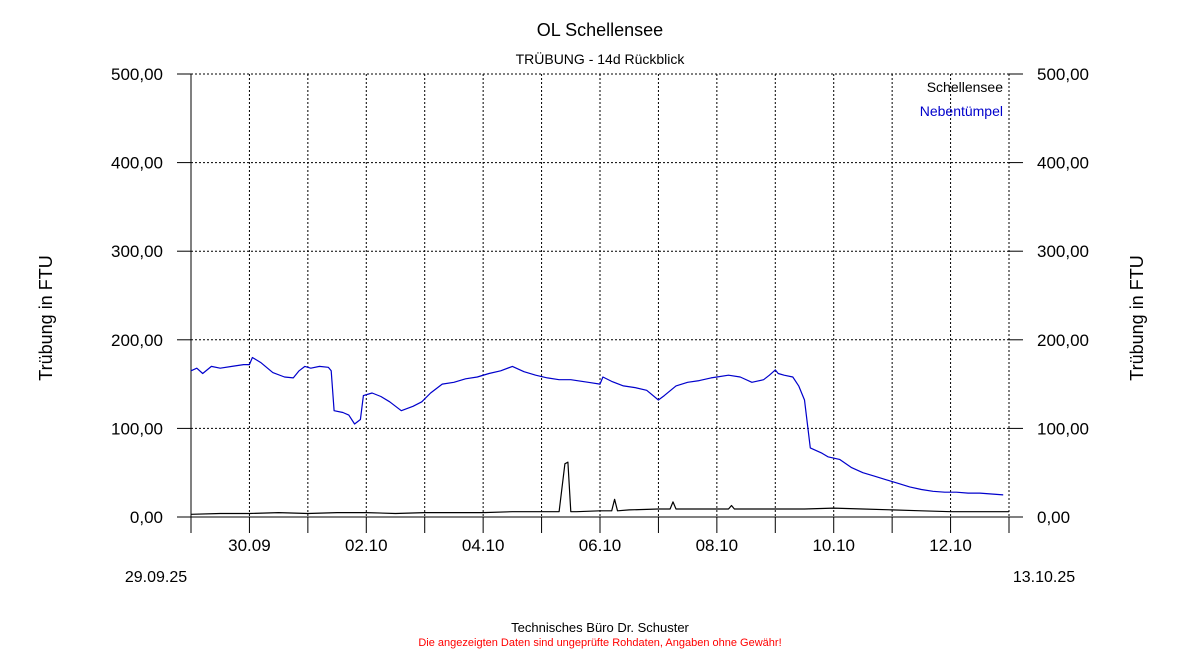 The height and width of the screenshot is (655, 1200). Describe the element at coordinates (137, 340) in the screenshot. I see `y-tick-label-left: 200,00` at that location.